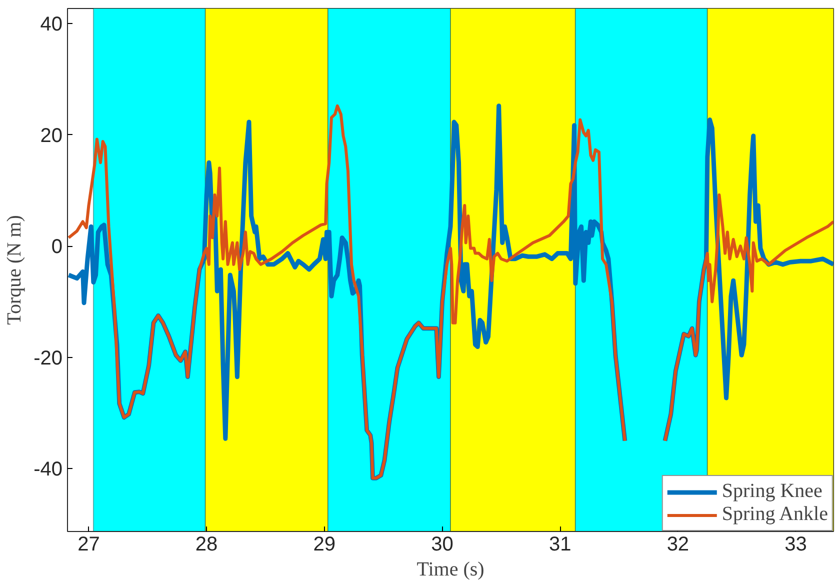 Image resolution: width=835 pixels, height=583 pixels. What do you see at coordinates (48, 358) in the screenshot?
I see `y-tick-label: -20` at bounding box center [48, 358].